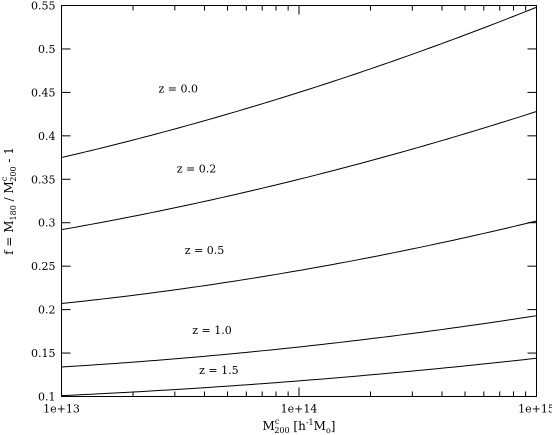 This screenshot has width=552, height=435. Describe the element at coordinates (43, 266) in the screenshot. I see `y-tick-label: 0.25` at that location.